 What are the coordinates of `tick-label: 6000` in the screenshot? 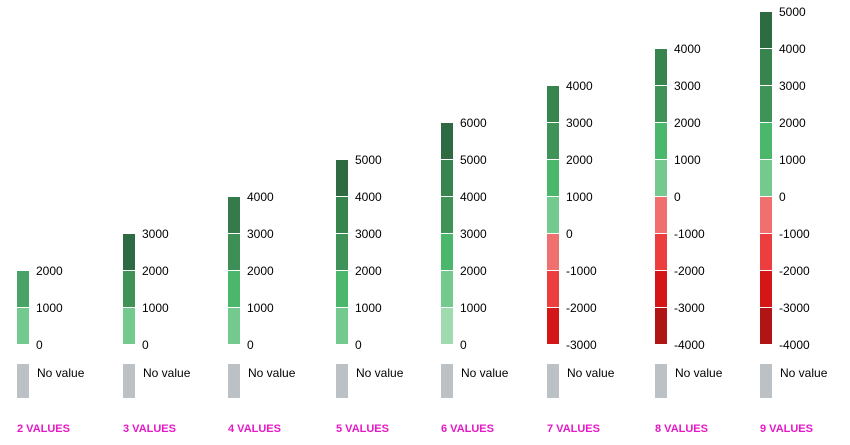 It's located at (473, 123).